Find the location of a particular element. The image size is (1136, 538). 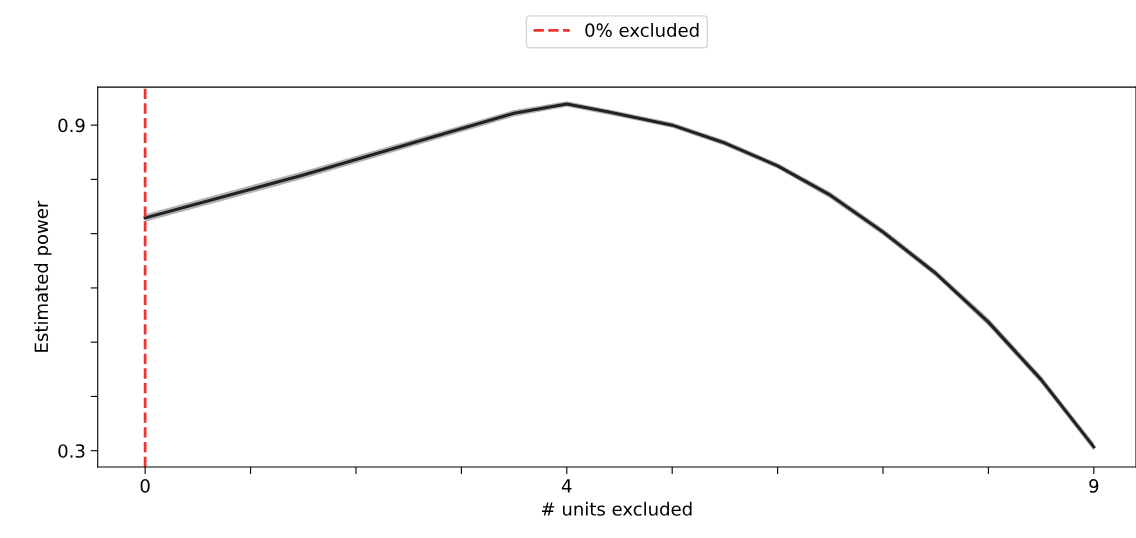

y-tick-label: 0.3 is located at coordinates (71, 451).